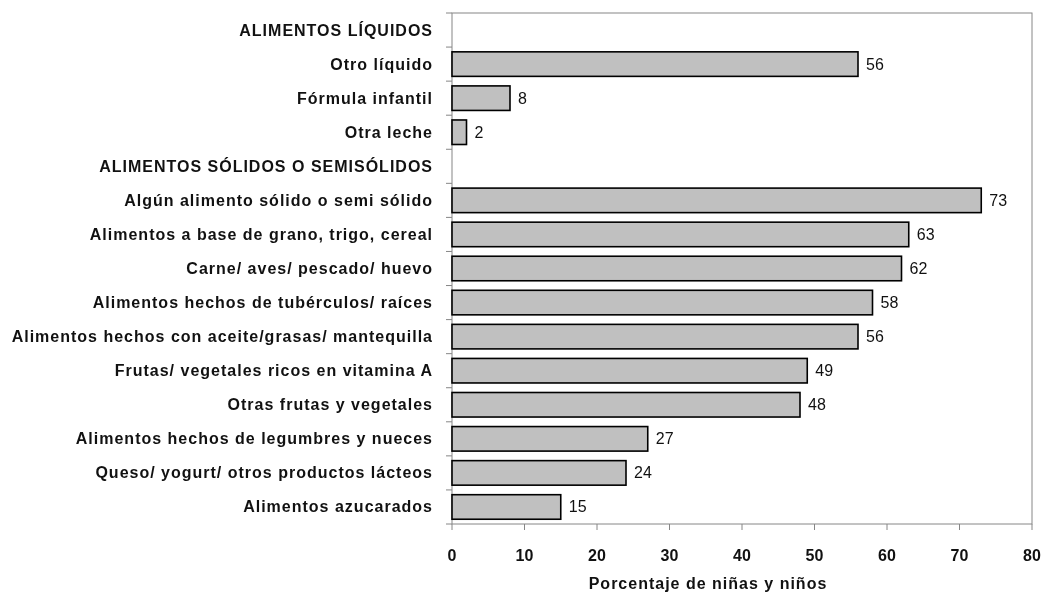 This screenshot has height=594, width=1046. I want to click on x-tick-label: 20, so click(597, 555).